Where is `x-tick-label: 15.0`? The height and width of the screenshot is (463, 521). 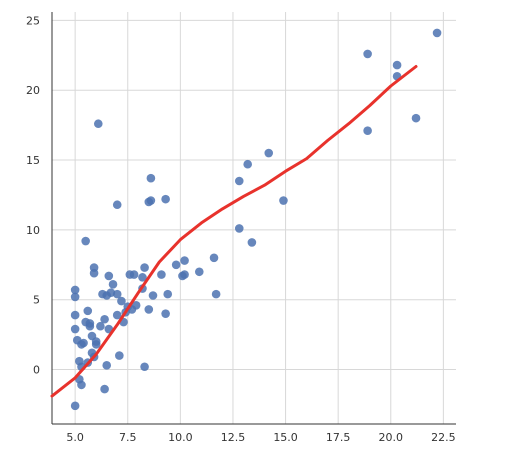
x-tick-label: 15.0 is located at coordinates (285, 437).